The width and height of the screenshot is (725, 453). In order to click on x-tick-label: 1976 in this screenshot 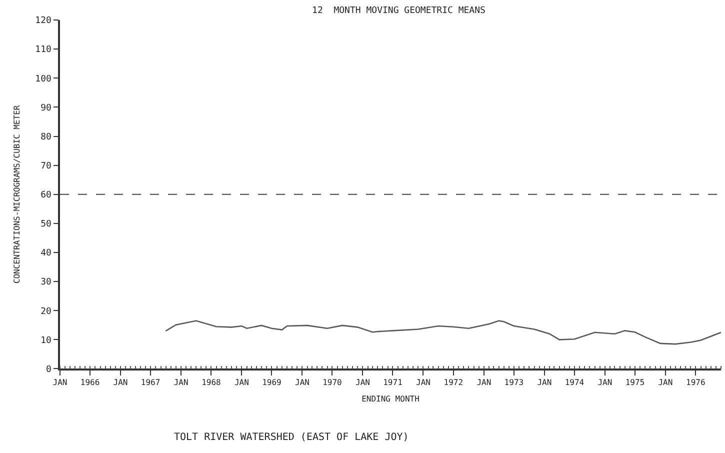, I will do `click(696, 383)`.